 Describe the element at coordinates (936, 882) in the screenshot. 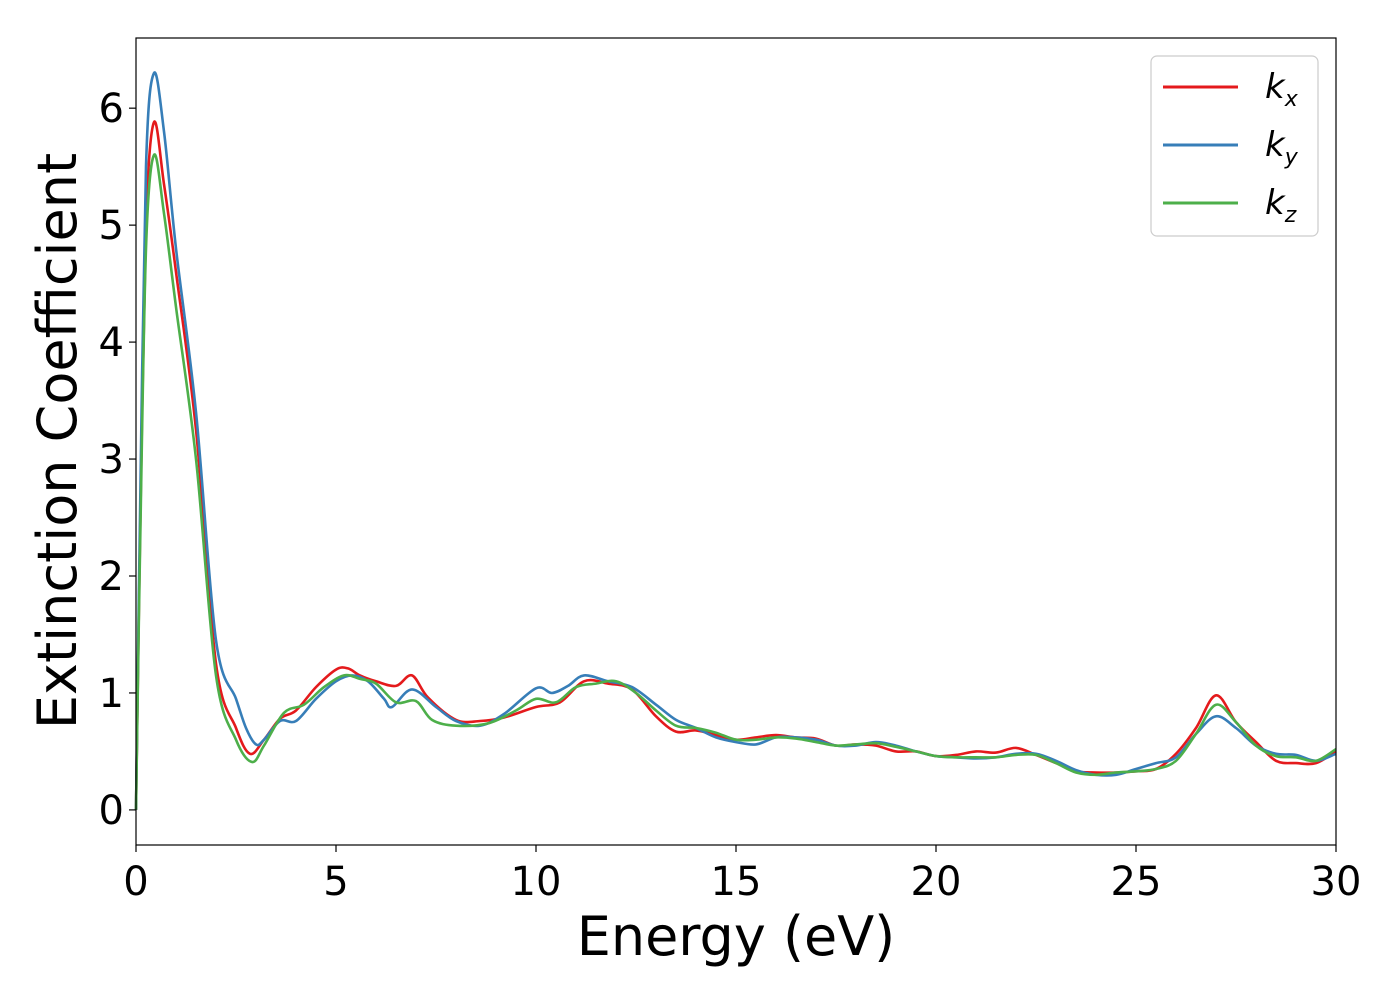

I see `x-tick-label: 20` at that location.